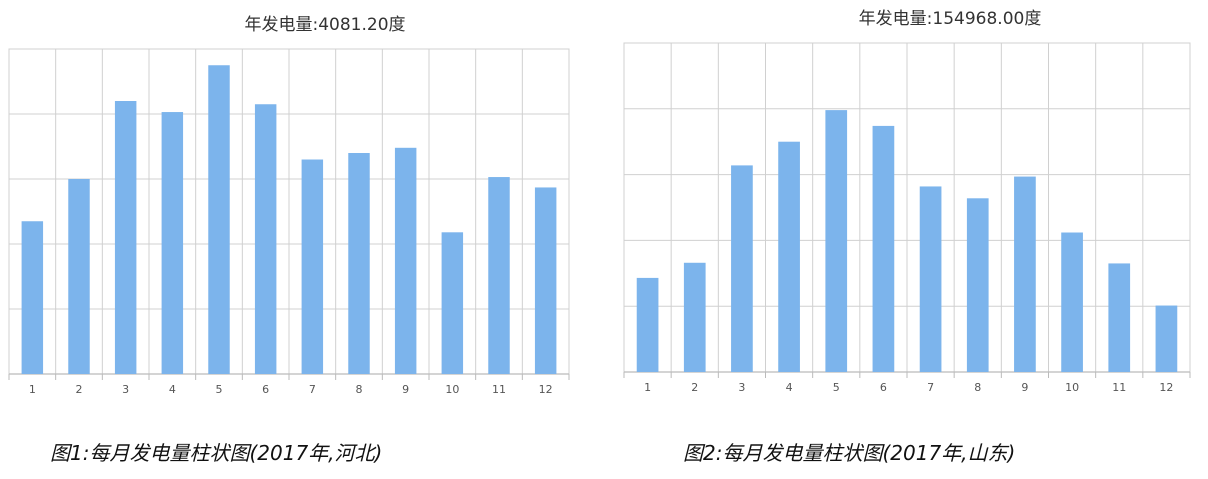  I want to click on figure-caption: 图2:每月发电量柱状图(2017年,山东), so click(849, 453).